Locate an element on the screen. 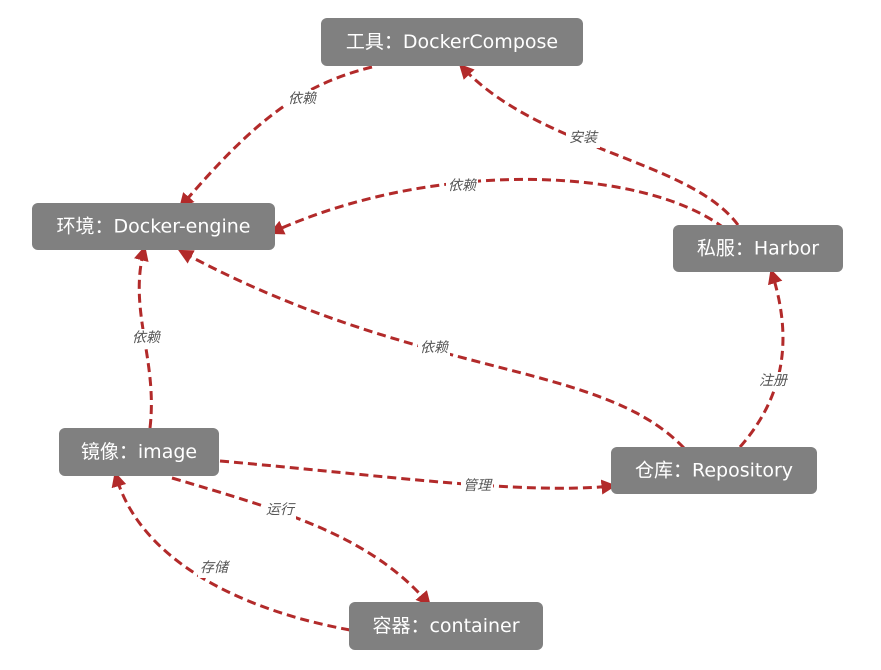 This screenshot has height=670, width=881. node-repository: 仓库：Repository is located at coordinates (714, 470).